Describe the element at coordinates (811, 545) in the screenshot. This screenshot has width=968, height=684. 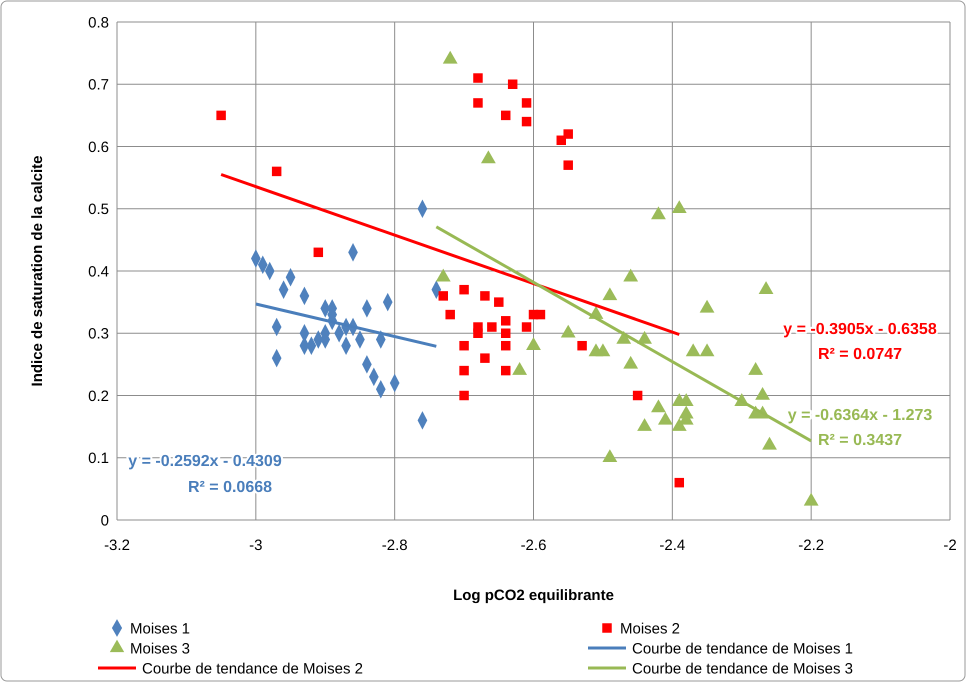
I see `x-tick-label: -2.2` at that location.